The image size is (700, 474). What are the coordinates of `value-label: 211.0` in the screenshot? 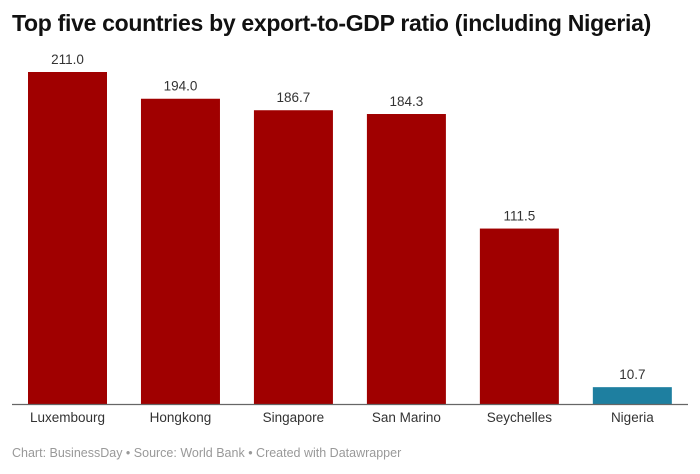 It's located at (67, 59).